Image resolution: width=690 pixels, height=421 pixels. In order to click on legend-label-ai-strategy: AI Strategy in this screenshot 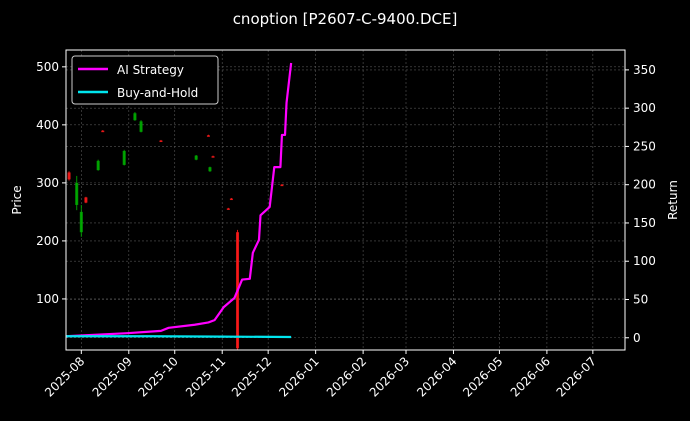, I will do `click(150, 70)`.